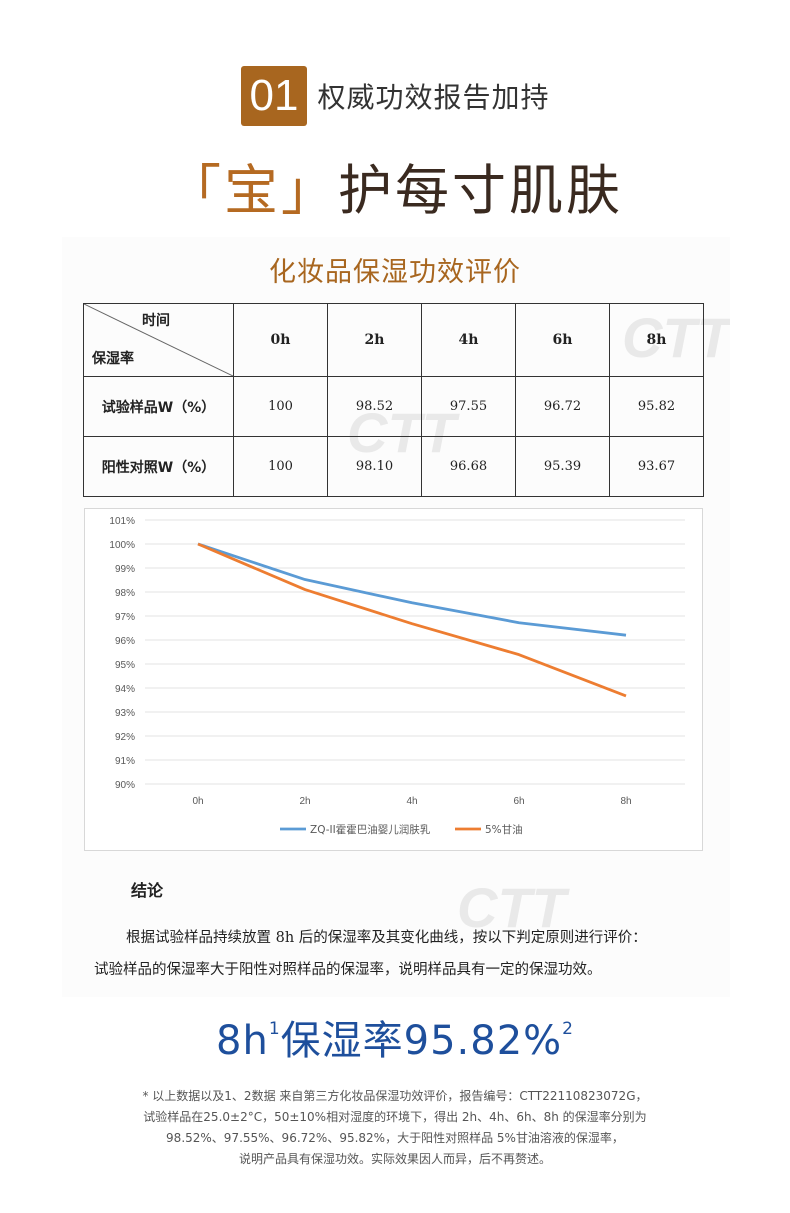 The image size is (790, 1213). Describe the element at coordinates (421, 1041) in the screenshot. I see `result-value: 保湿率95.82%` at that location.